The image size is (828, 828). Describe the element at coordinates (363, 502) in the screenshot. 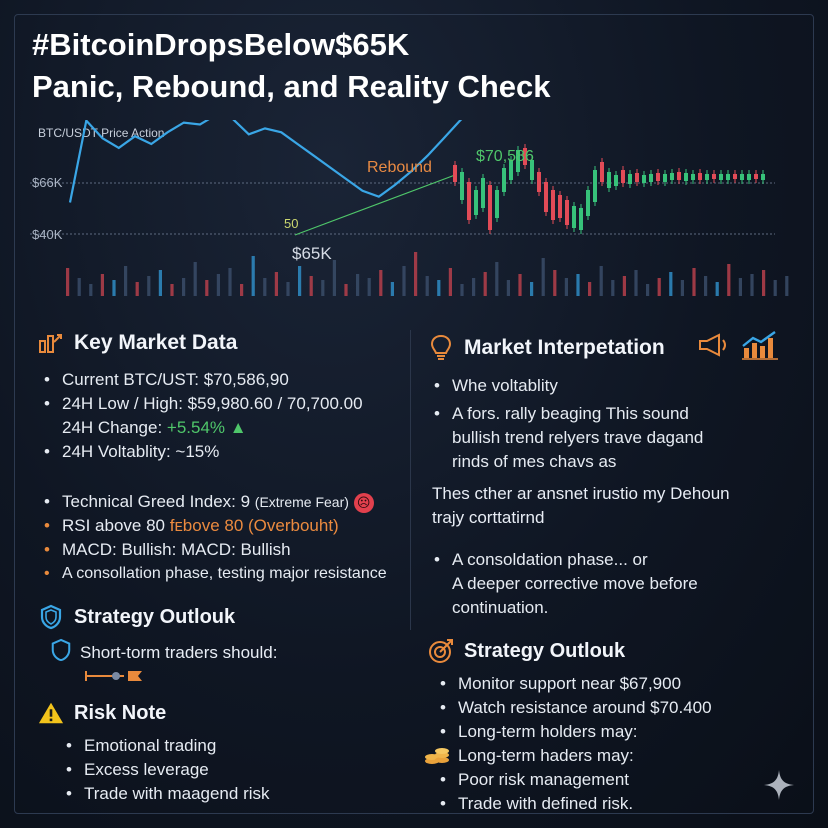

I see `sad-face-icon: ☹` at that location.